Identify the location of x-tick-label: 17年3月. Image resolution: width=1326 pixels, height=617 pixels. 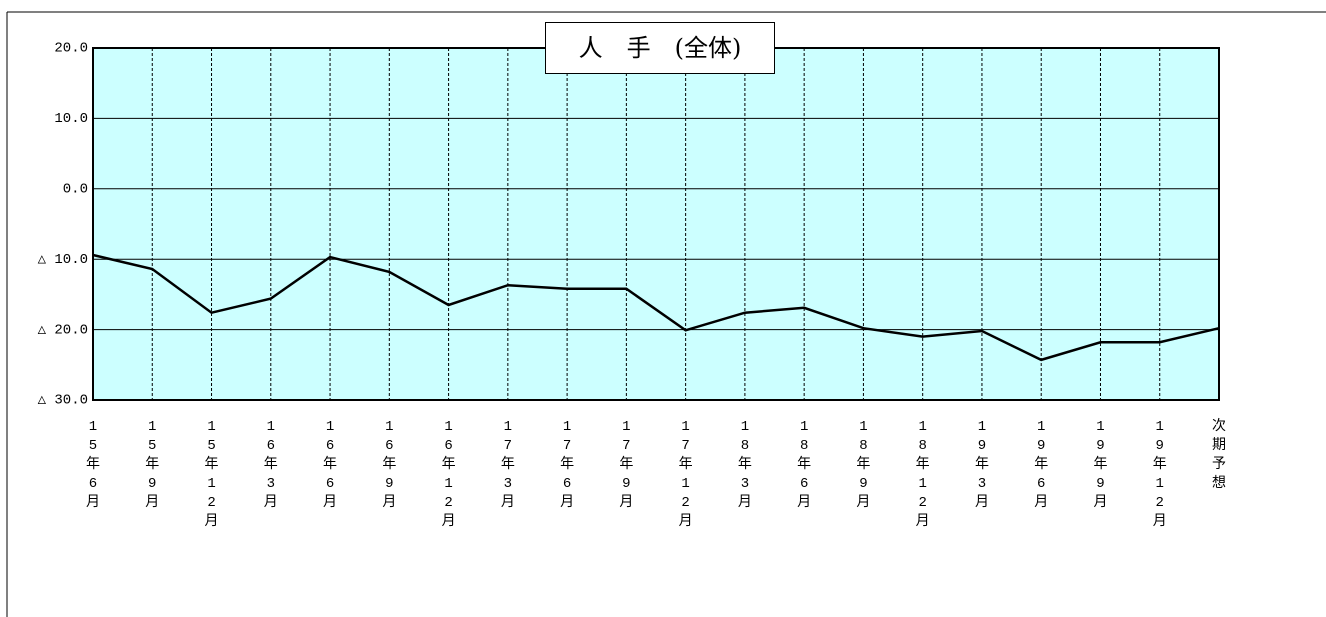
(507, 465).